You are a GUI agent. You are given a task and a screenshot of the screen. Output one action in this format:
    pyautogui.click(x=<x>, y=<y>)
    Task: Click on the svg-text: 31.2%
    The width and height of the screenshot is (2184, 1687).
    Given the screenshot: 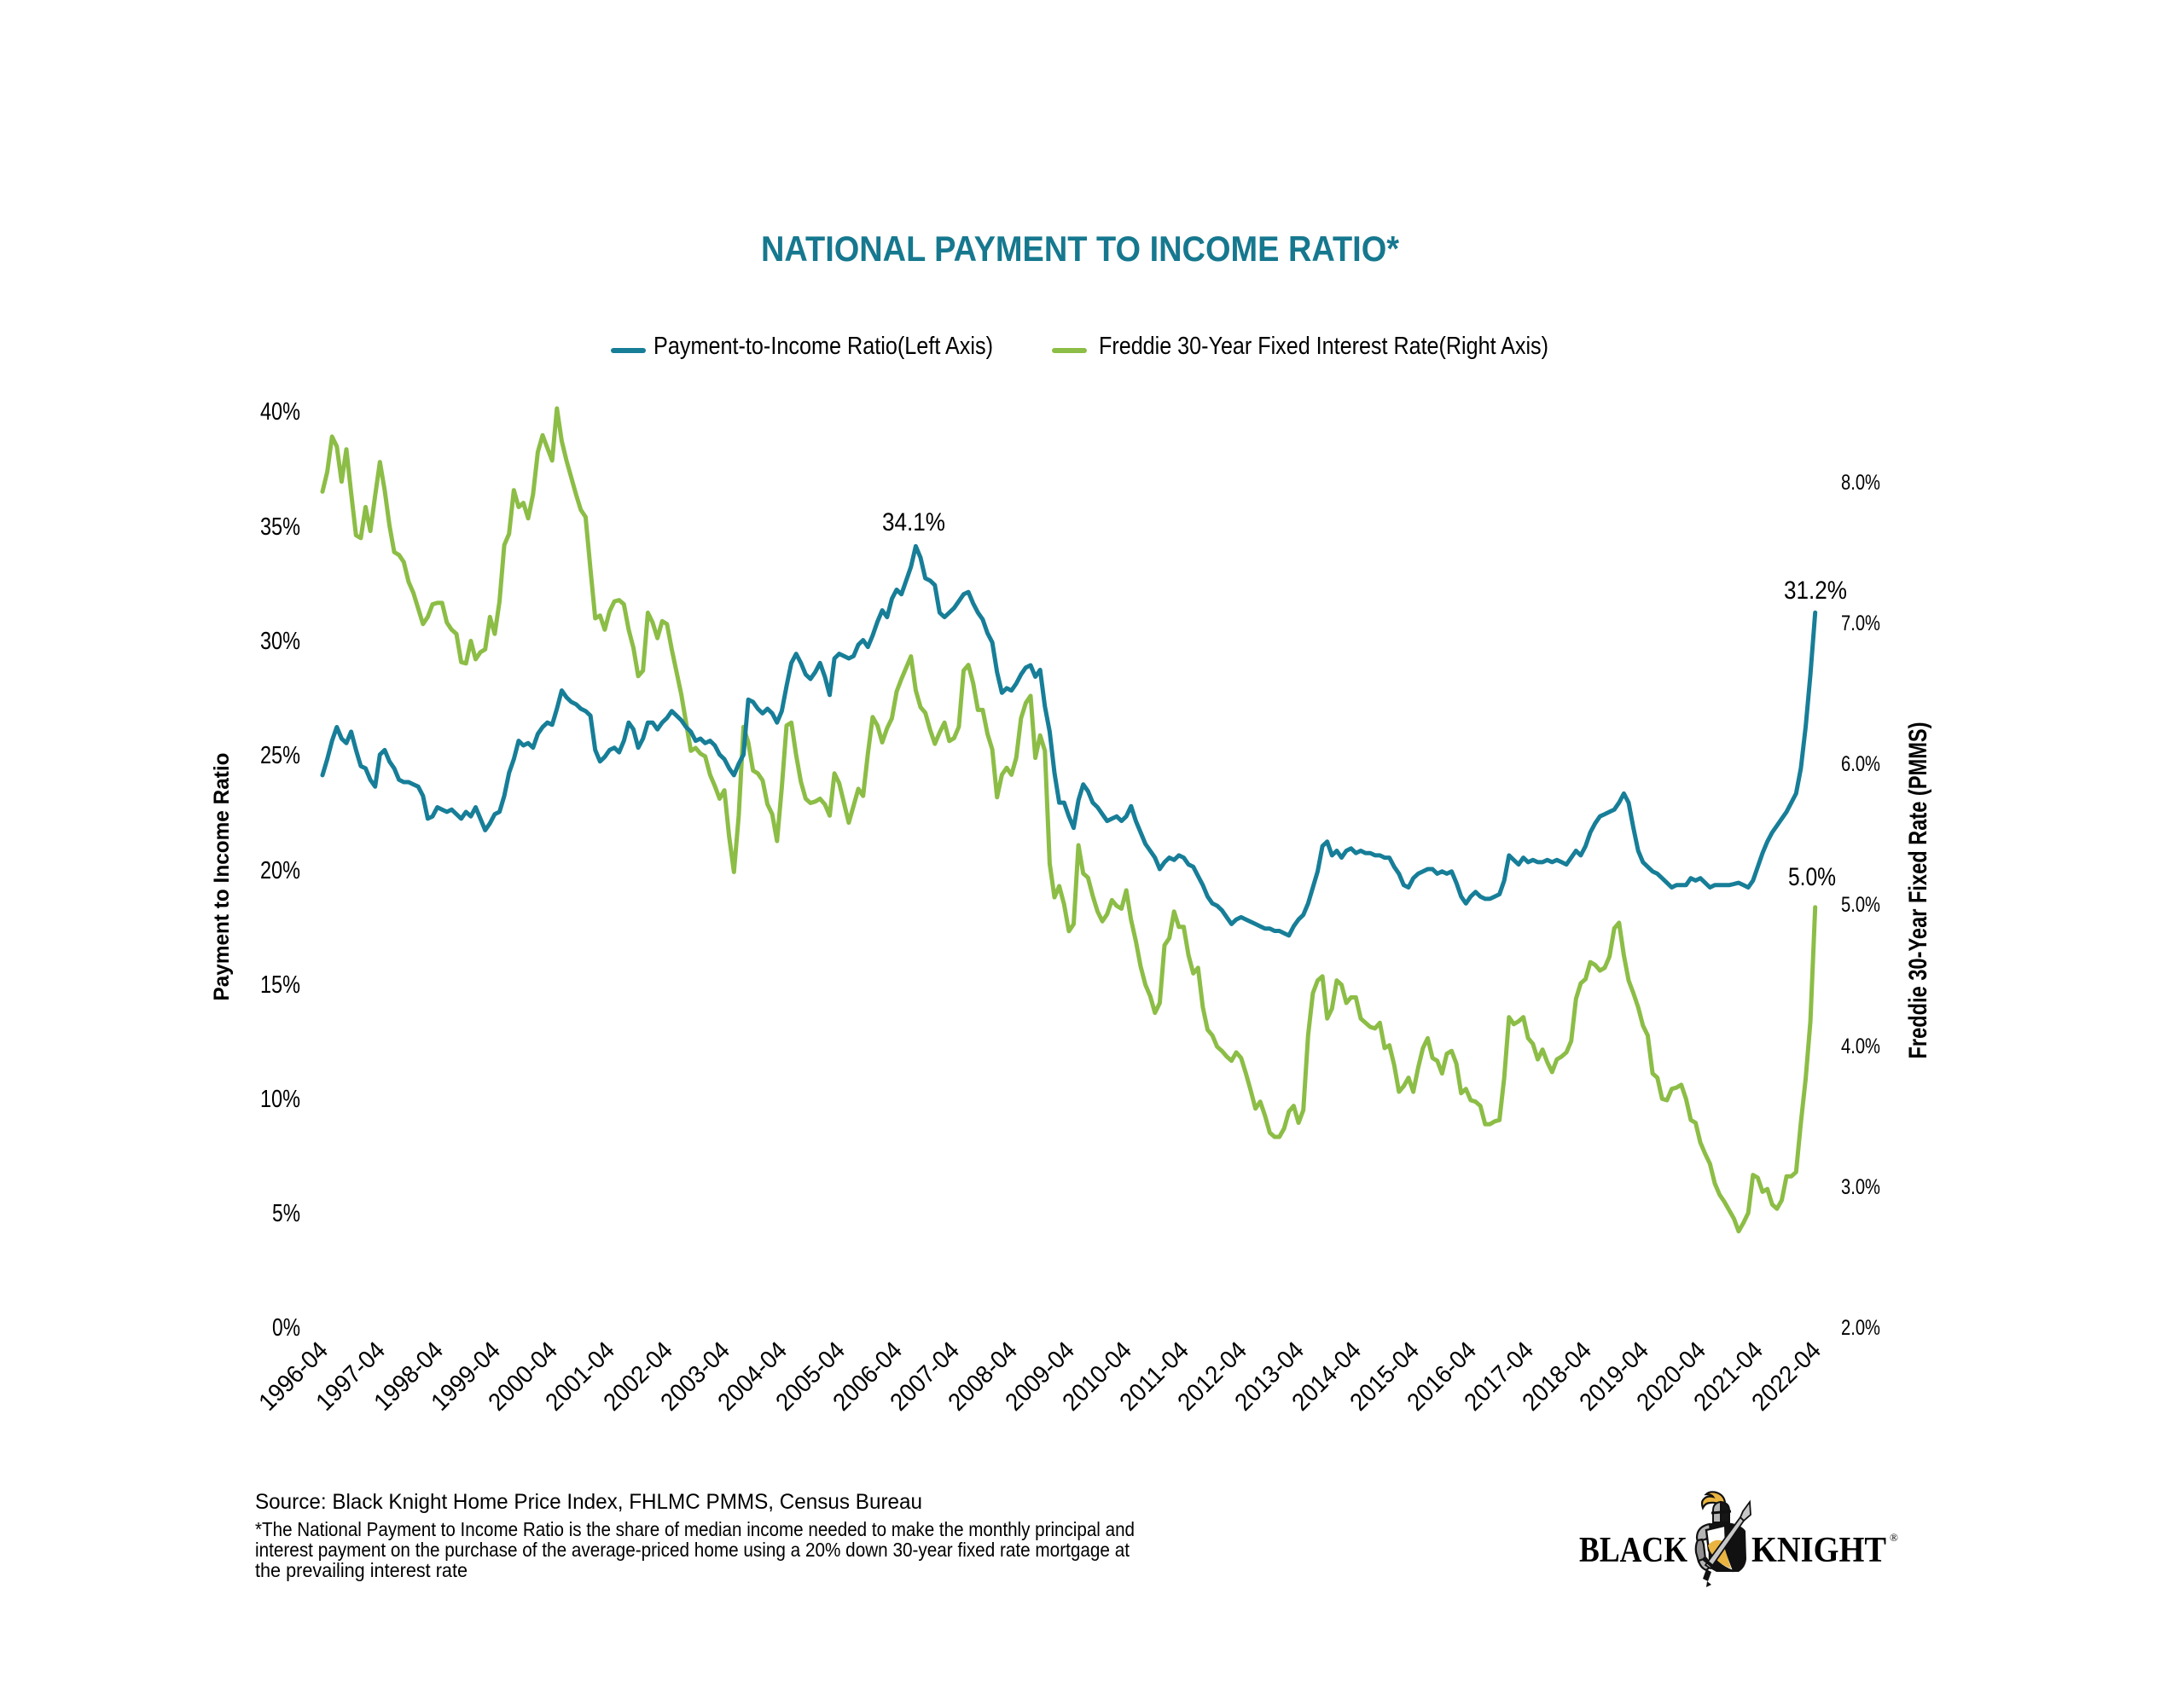 What is the action you would take?
    pyautogui.click(x=1815, y=591)
    